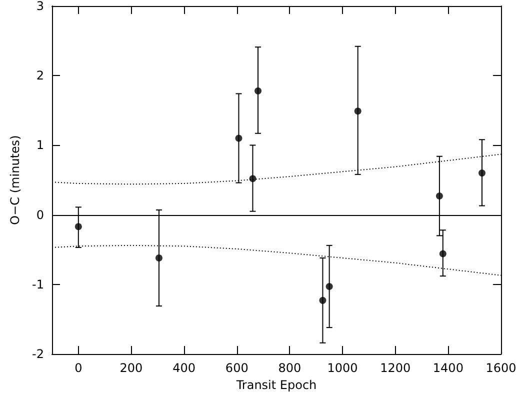 The height and width of the screenshot is (396, 520). Describe the element at coordinates (395, 368) in the screenshot. I see `x-tick-label: 1200` at that location.